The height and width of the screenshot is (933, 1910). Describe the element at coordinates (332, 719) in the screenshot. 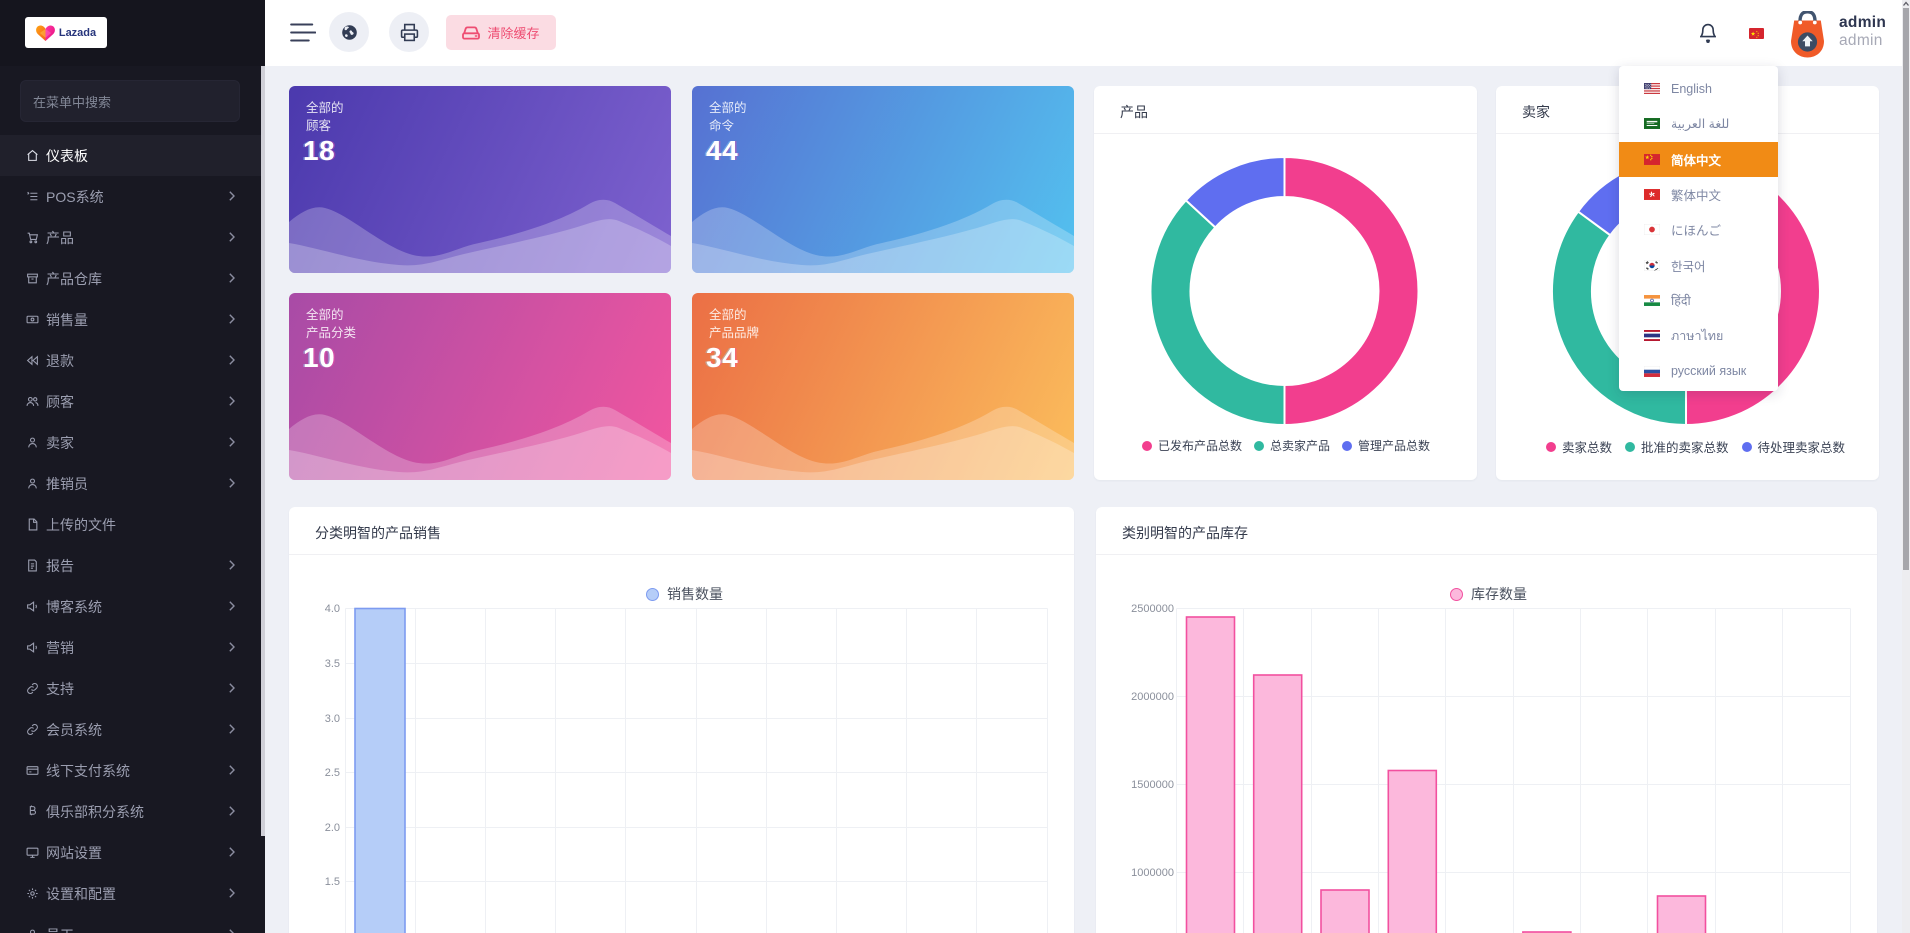

I see `svg-text: 3.0` at that location.